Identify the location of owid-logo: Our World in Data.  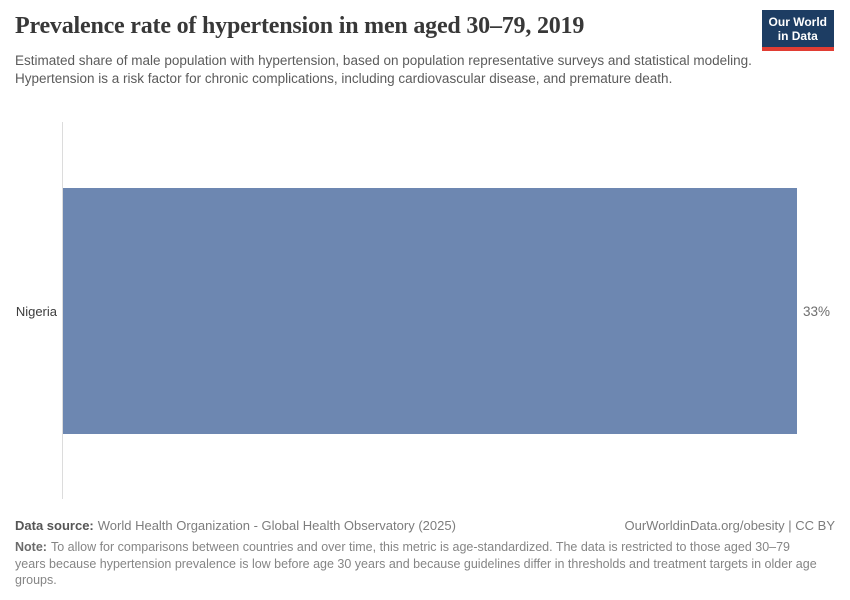
(797, 30).